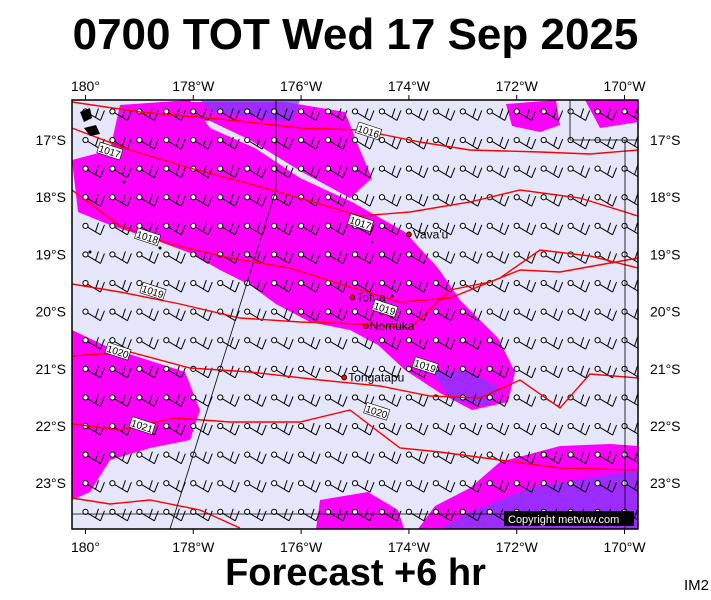 The image size is (711, 600). I want to click on lat-label-left: 19°S, so click(50, 254).